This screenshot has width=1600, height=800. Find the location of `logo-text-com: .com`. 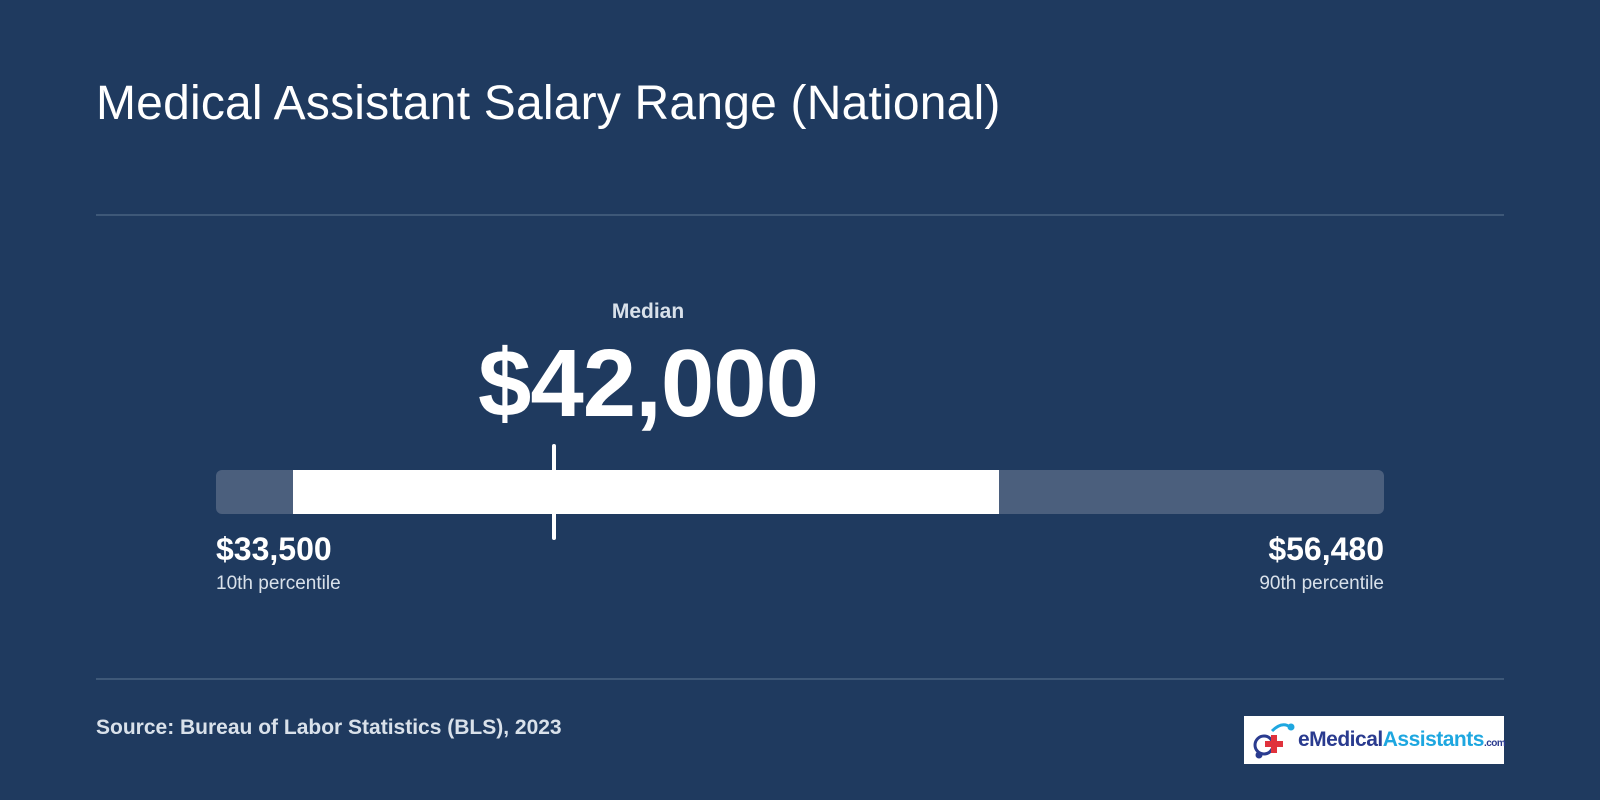

logo-text-com: .com is located at coordinates (1494, 743).